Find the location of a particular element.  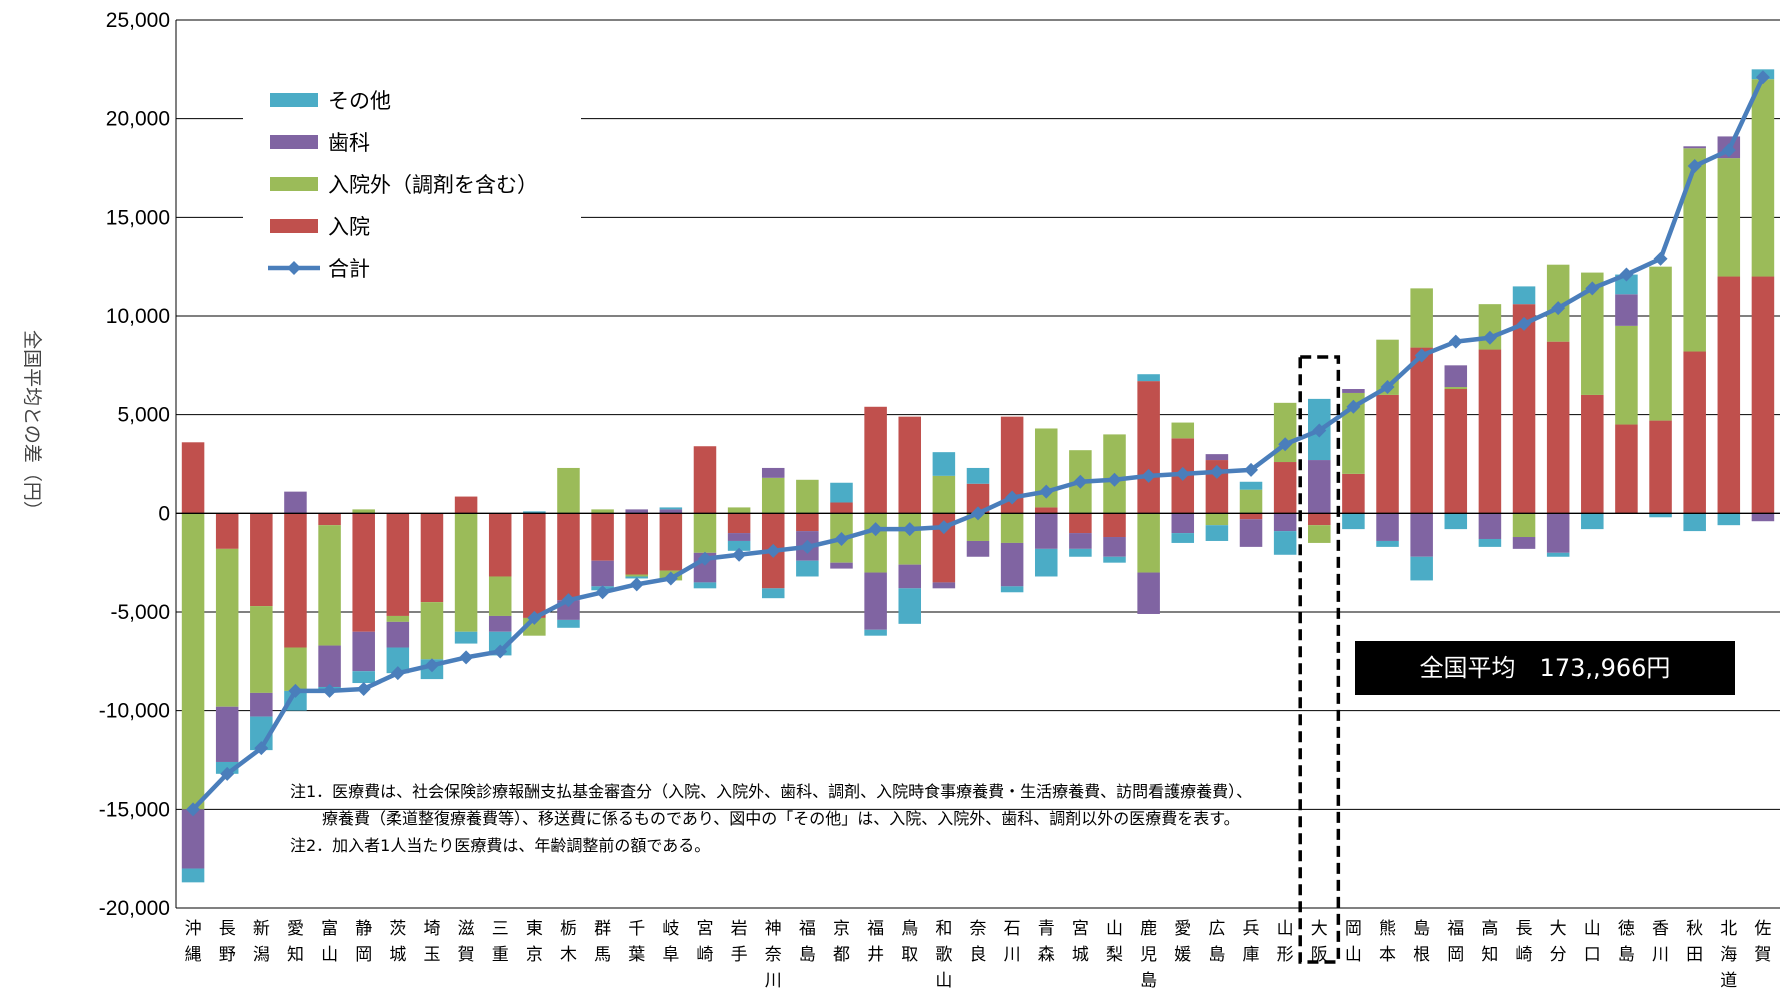

x-category-label: 山形 is located at coordinates (1285, 942).